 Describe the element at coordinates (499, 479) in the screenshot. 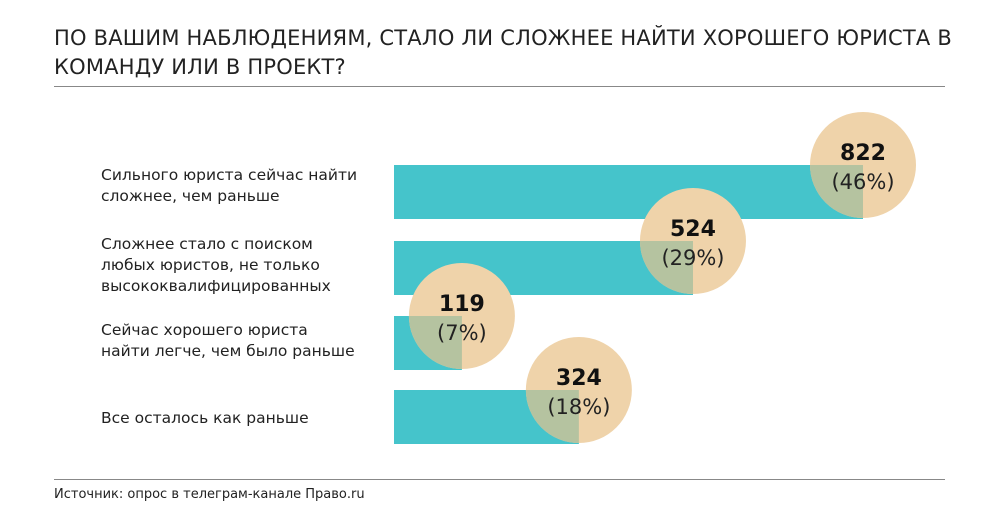

I see `source-divider` at that location.